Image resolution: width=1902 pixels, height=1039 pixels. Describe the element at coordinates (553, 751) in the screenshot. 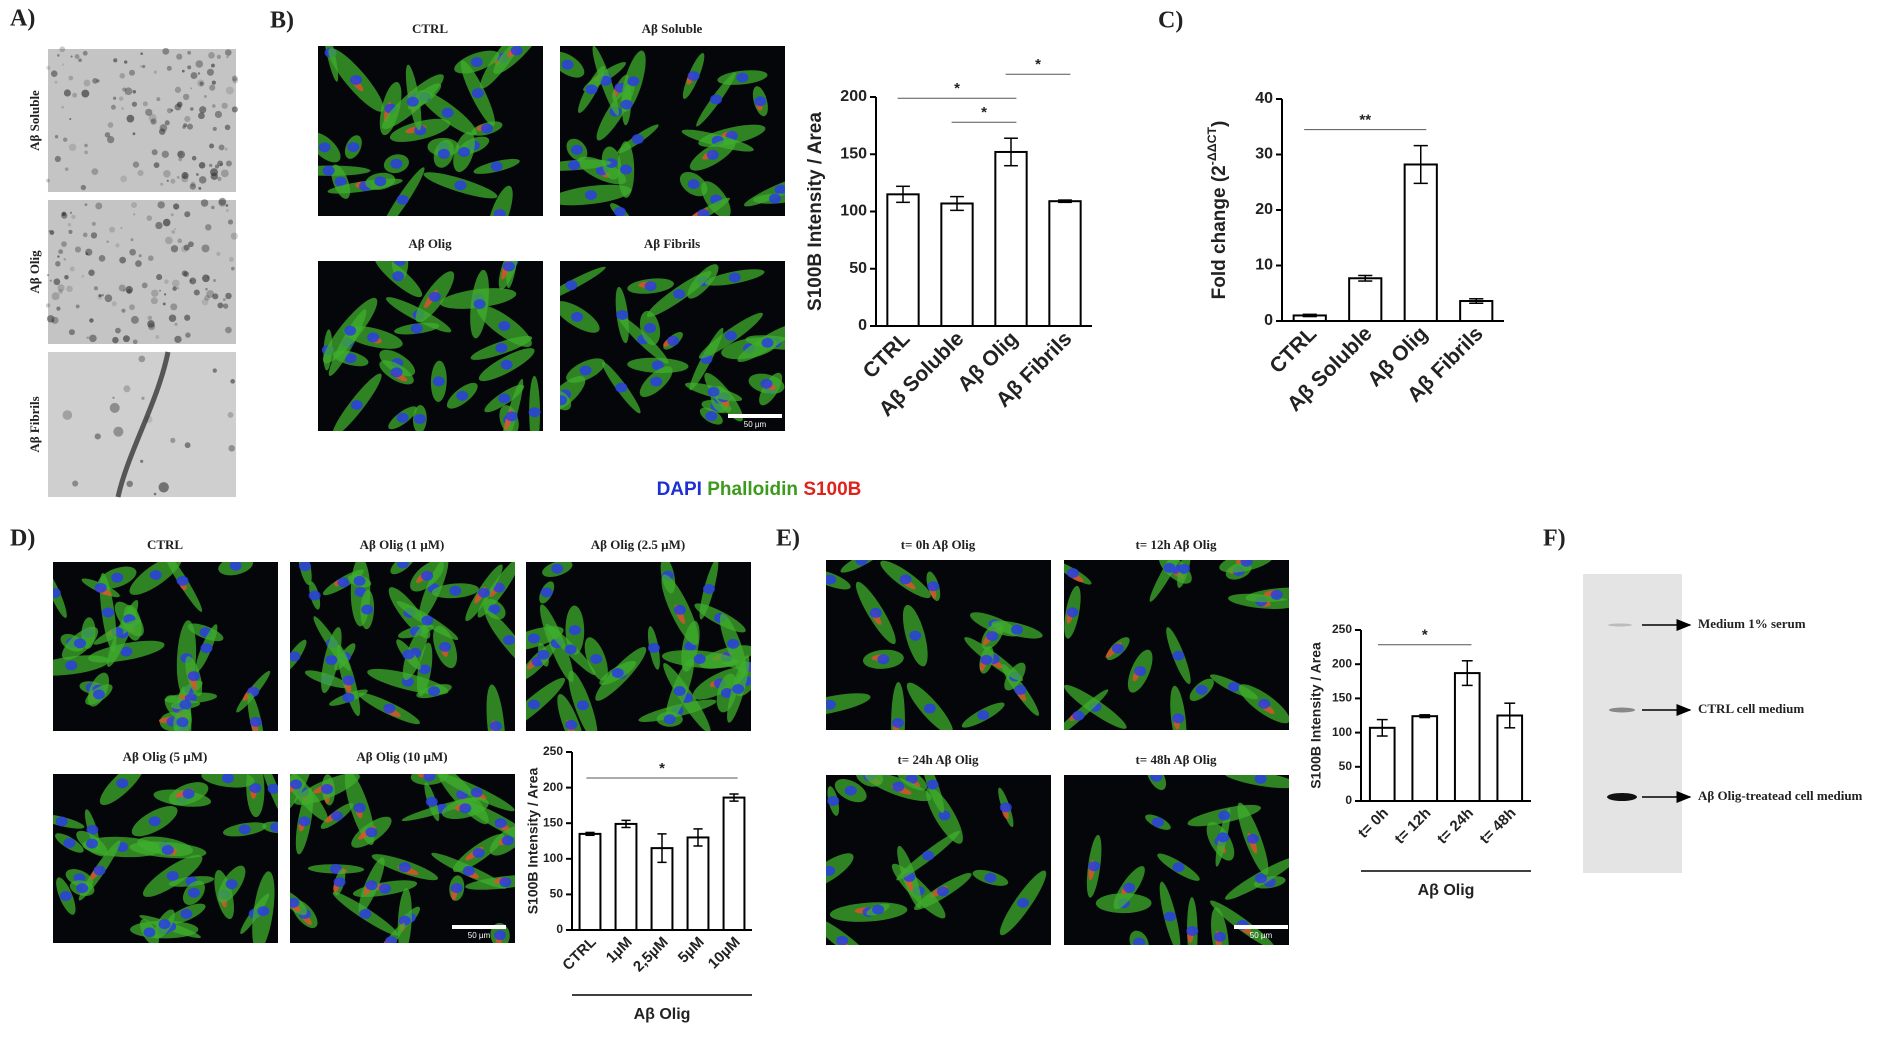

I see `y-tick-label: 250` at that location.